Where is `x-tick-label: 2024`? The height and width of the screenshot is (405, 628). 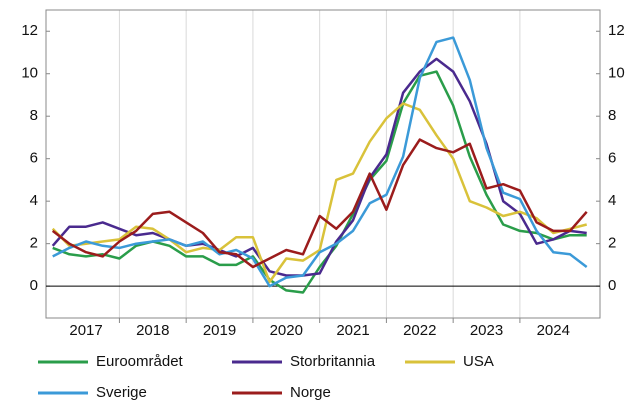
x-tick-label: 2024 is located at coordinates (553, 330).